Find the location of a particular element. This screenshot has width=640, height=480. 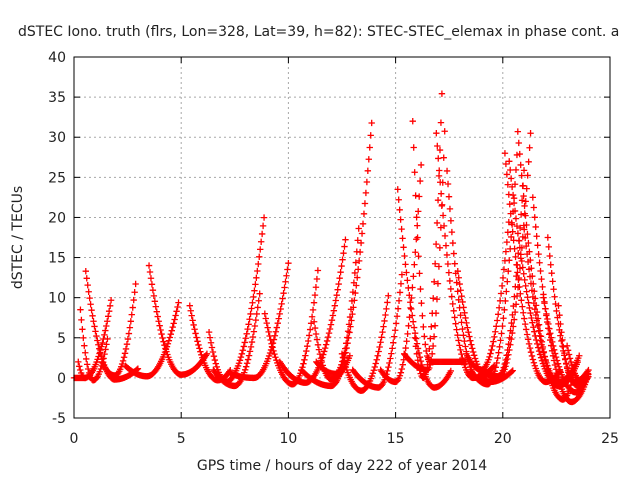

y-tick-label: 0 is located at coordinates (61, 379).